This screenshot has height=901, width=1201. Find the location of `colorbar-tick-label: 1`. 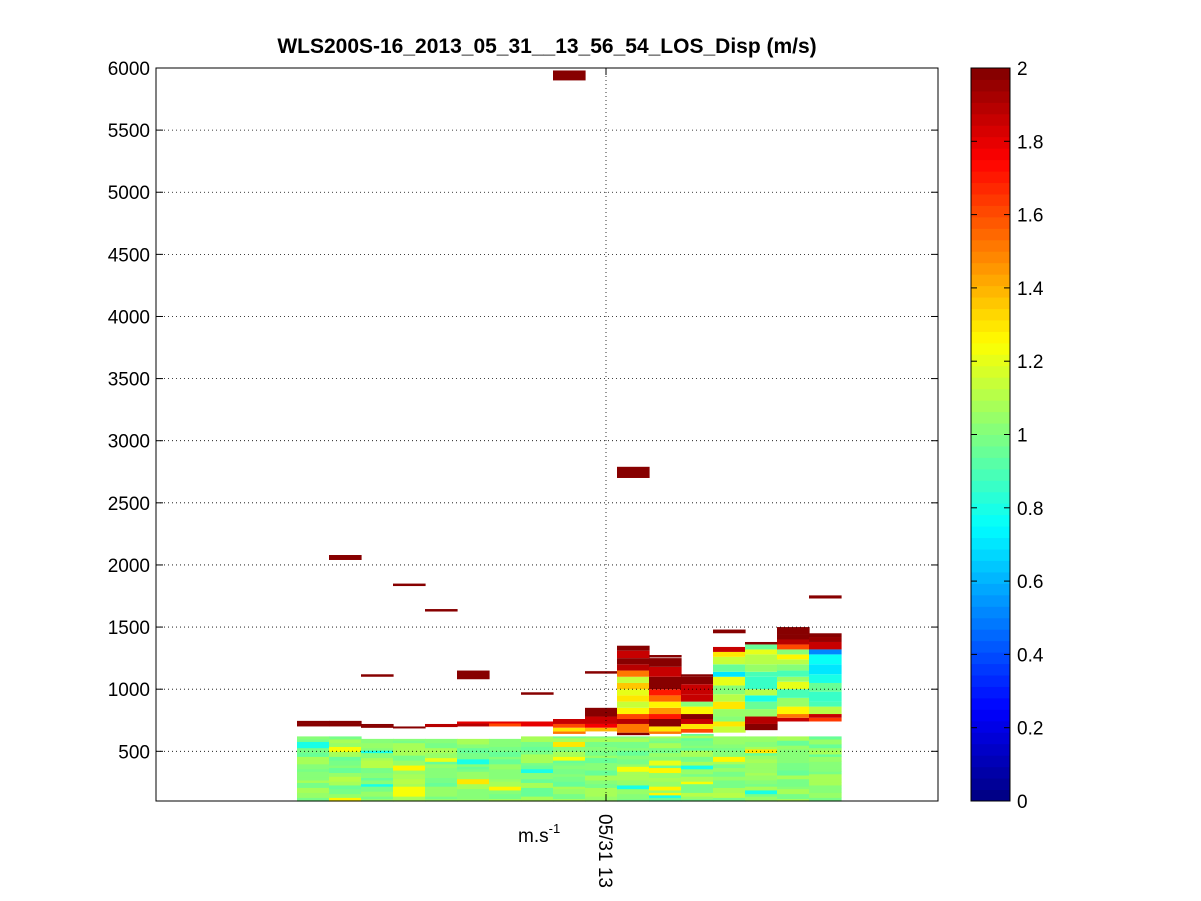

colorbar-tick-label: 1 is located at coordinates (1022, 436).